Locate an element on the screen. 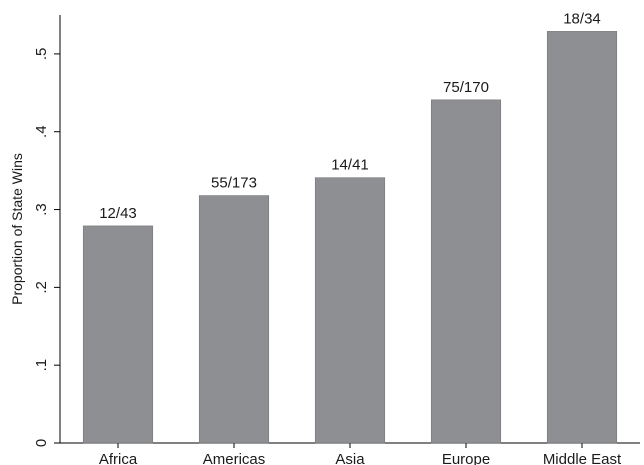 The image size is (644, 465). y-tick-label: 0 is located at coordinates (41, 443).